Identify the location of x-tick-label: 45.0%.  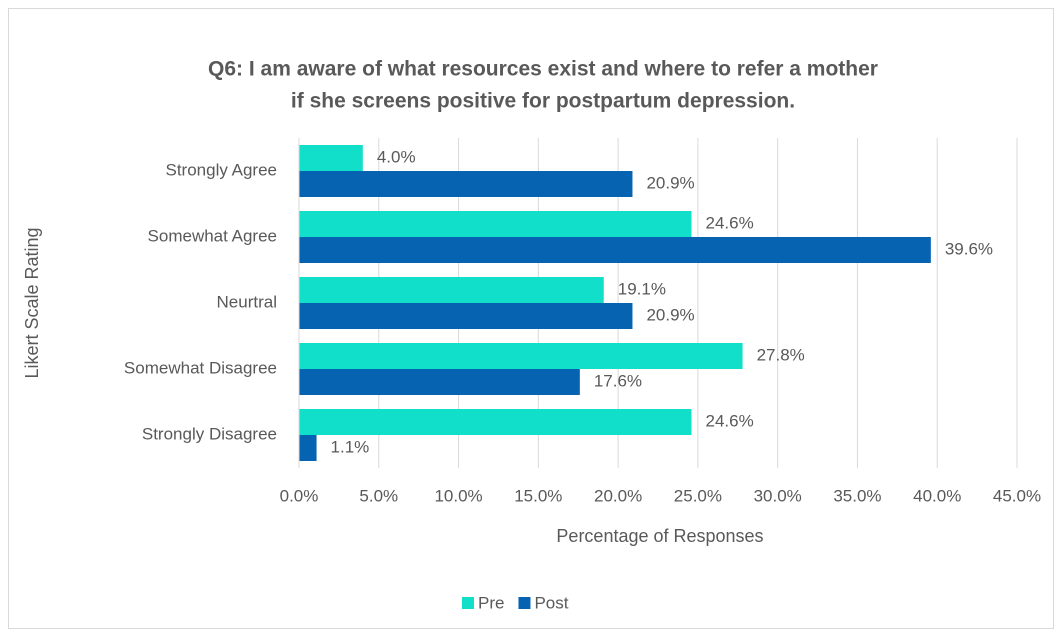
(1017, 495).